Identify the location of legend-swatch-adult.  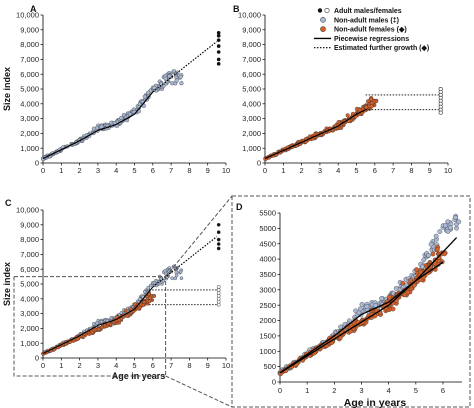
(320, 10).